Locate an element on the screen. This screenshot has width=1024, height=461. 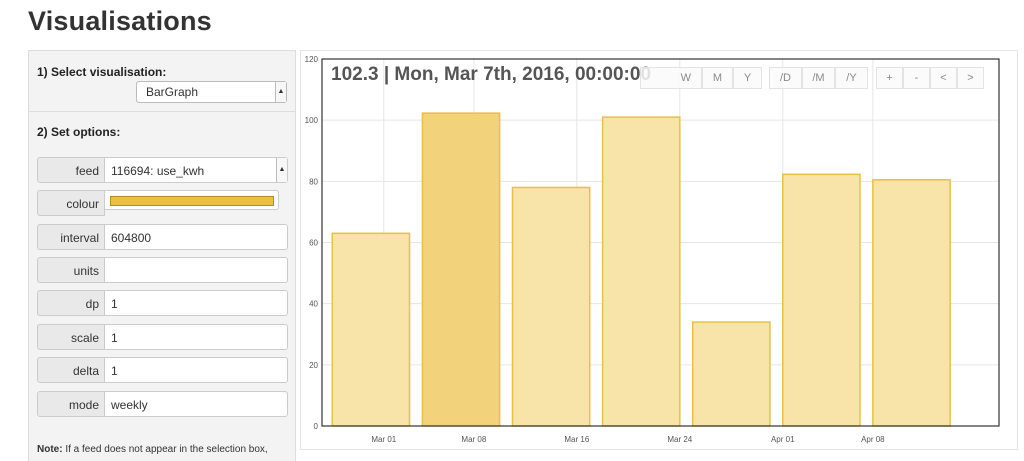
x-tick-label: Mar 16 is located at coordinates (576, 439).